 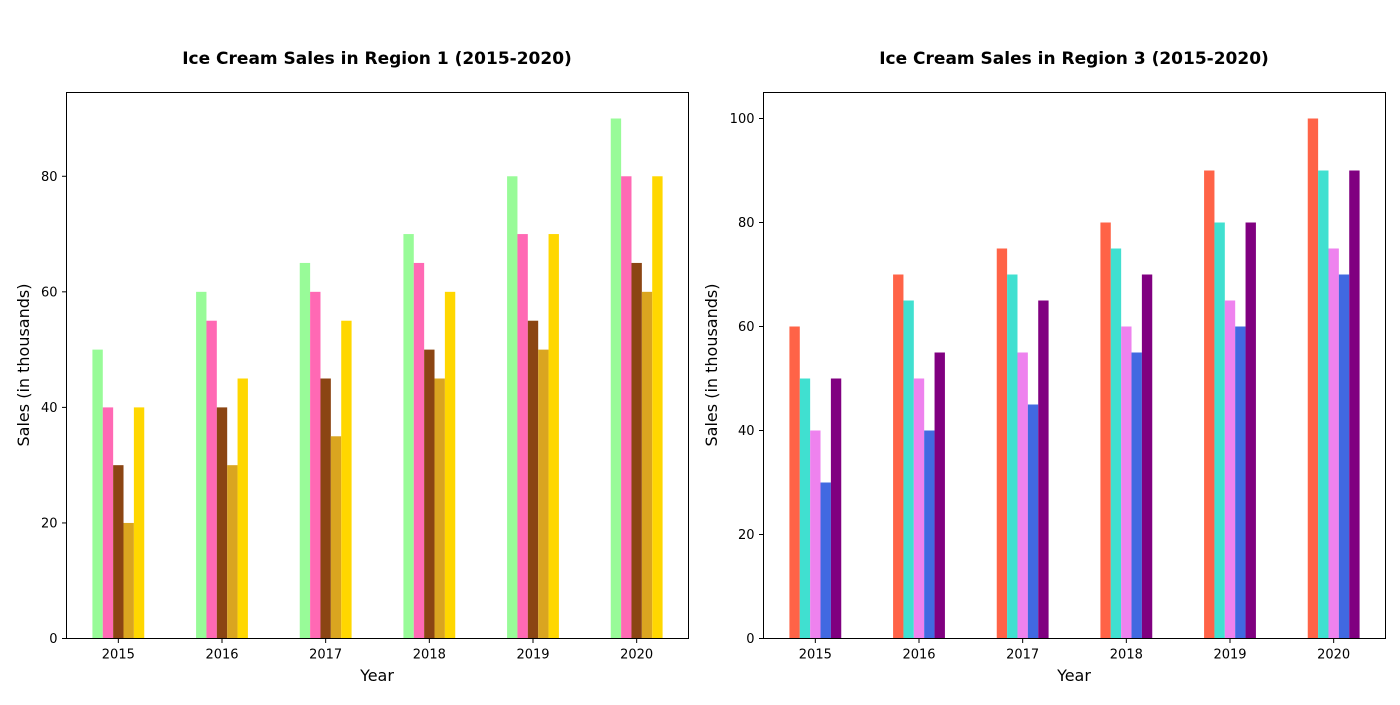 What do you see at coordinates (742, 119) in the screenshot?
I see `y-tick-label: 100` at bounding box center [742, 119].